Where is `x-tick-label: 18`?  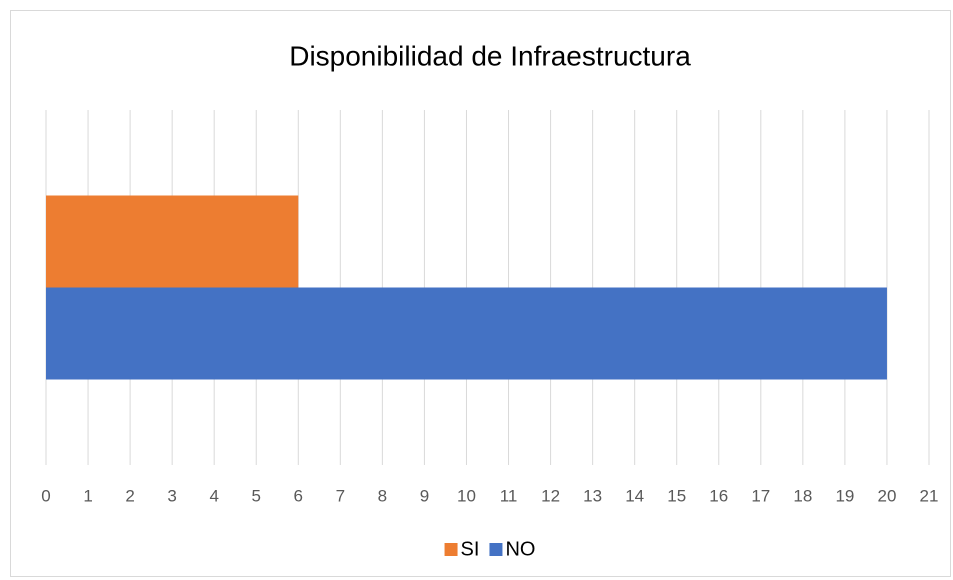 x-tick-label: 18 is located at coordinates (802, 495).